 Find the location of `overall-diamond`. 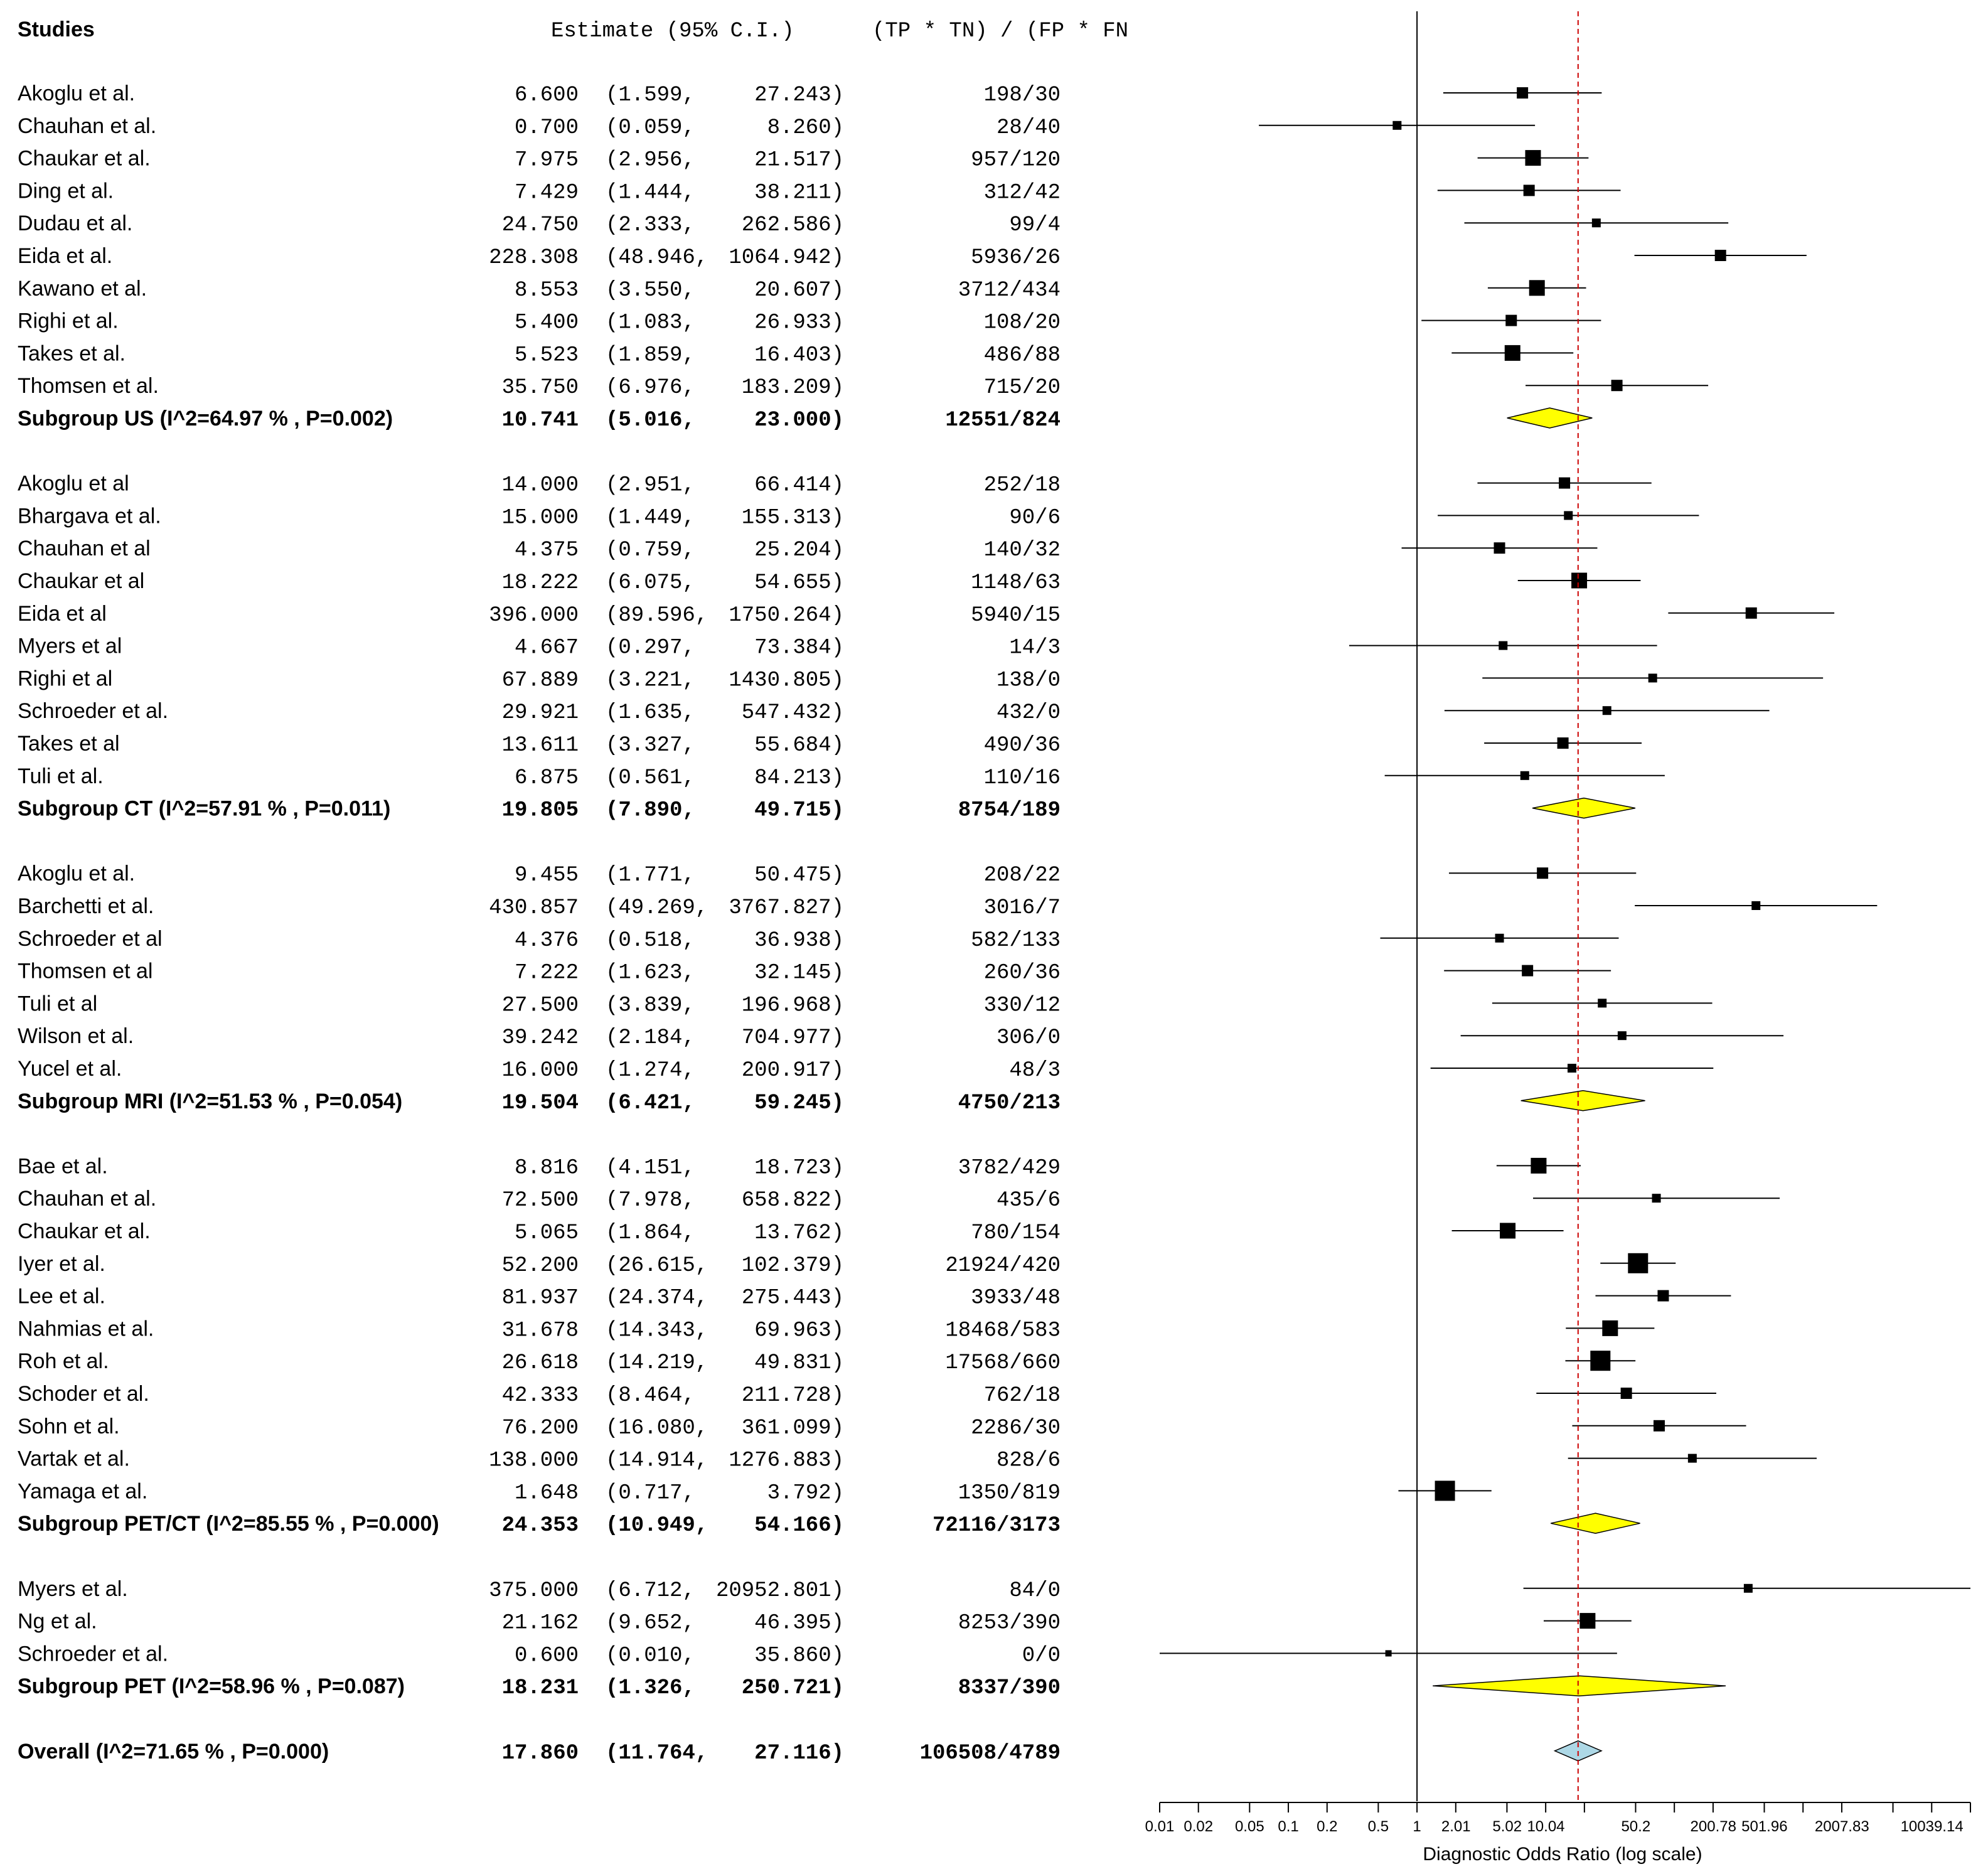

overall-diamond is located at coordinates (1578, 1751).